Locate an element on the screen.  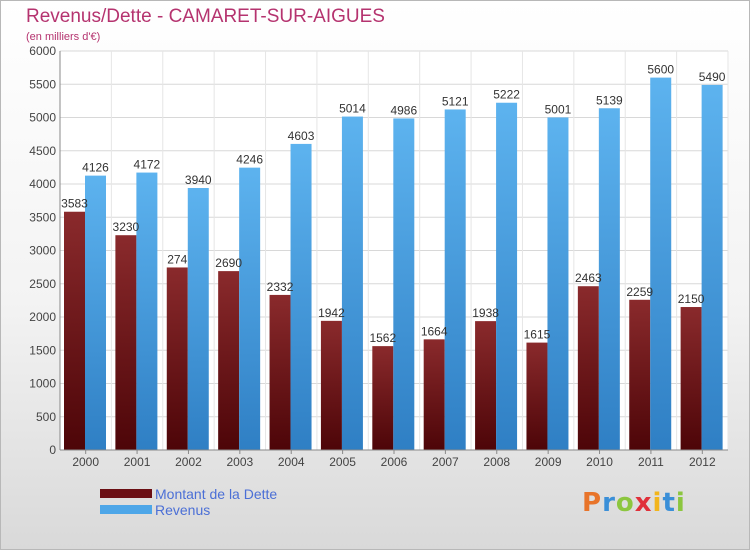
data-label-dette: 3230 is located at coordinates (126, 227).